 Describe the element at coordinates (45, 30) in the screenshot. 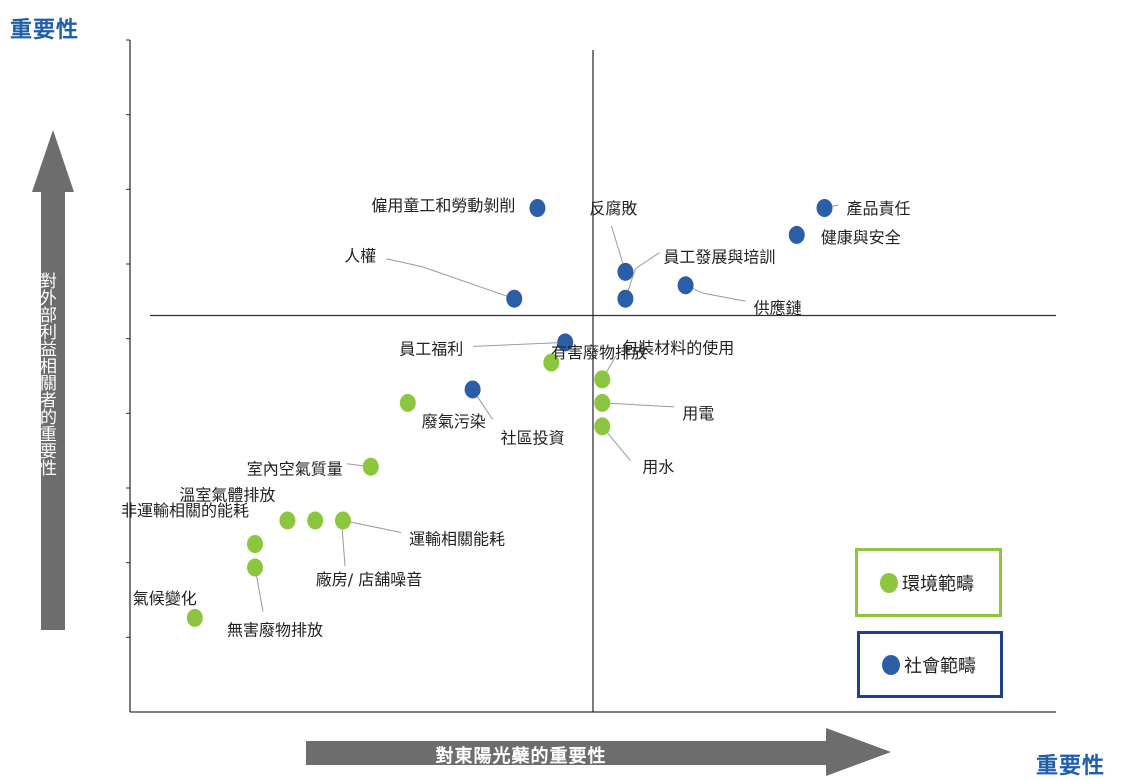

I see `y-corner-label: 重要性` at that location.